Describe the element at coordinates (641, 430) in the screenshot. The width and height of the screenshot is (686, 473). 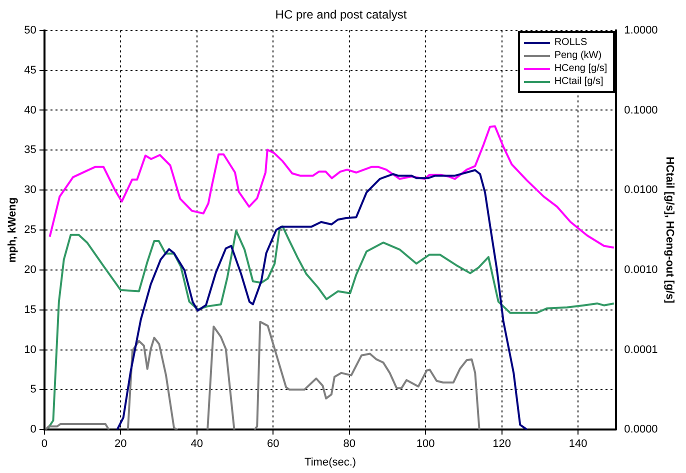
I see `y2-tick-label: 0.0000` at that location.